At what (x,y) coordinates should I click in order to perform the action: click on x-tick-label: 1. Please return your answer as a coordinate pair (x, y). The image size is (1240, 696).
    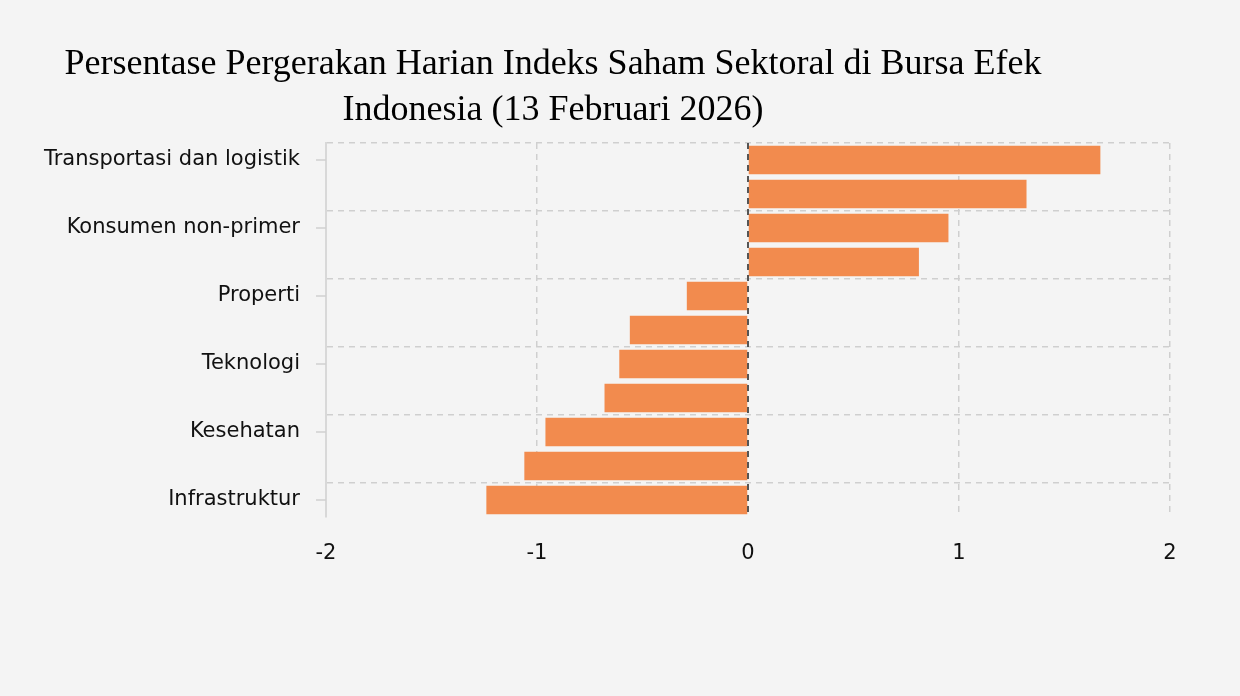
    Looking at the image, I should click on (959, 552).